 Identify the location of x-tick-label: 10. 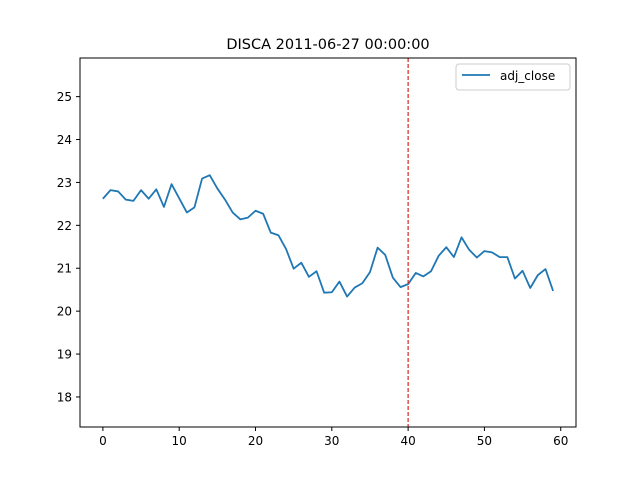
(179, 441).